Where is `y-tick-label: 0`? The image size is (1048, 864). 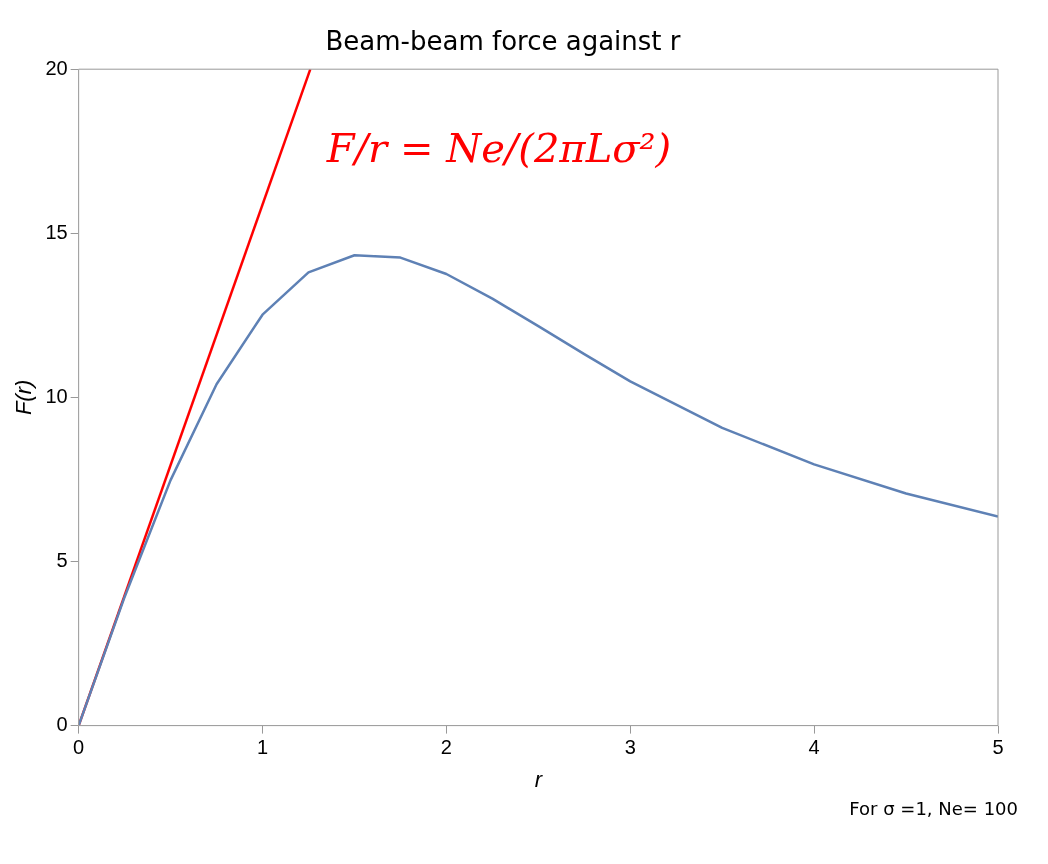 y-tick-label: 0 is located at coordinates (62, 724).